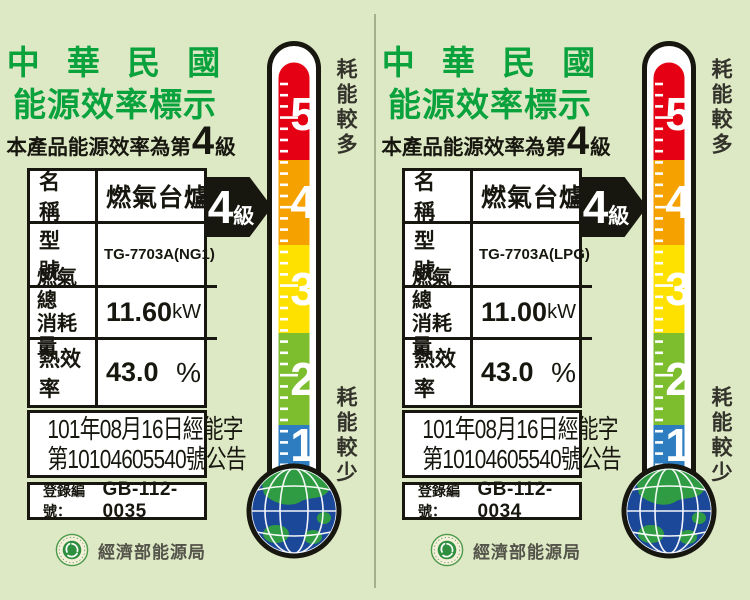 This screenshot has width=750, height=600. I want to click on registration-box: 登錄編號： GB-112-0035, so click(117, 500).